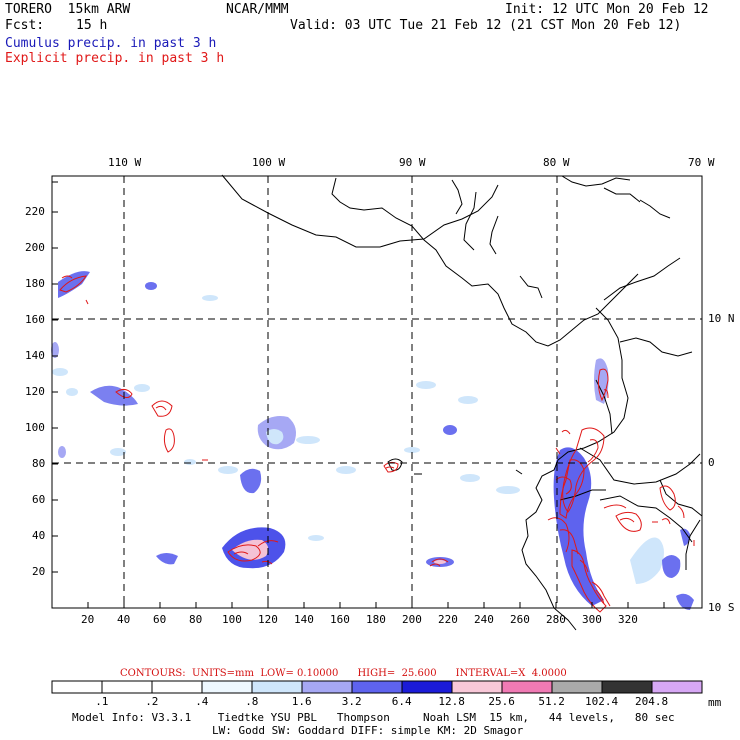 This screenshot has width=740, height=740. Describe the element at coordinates (125, 162) in the screenshot. I see `lon-label-110w: 110 W` at that location.